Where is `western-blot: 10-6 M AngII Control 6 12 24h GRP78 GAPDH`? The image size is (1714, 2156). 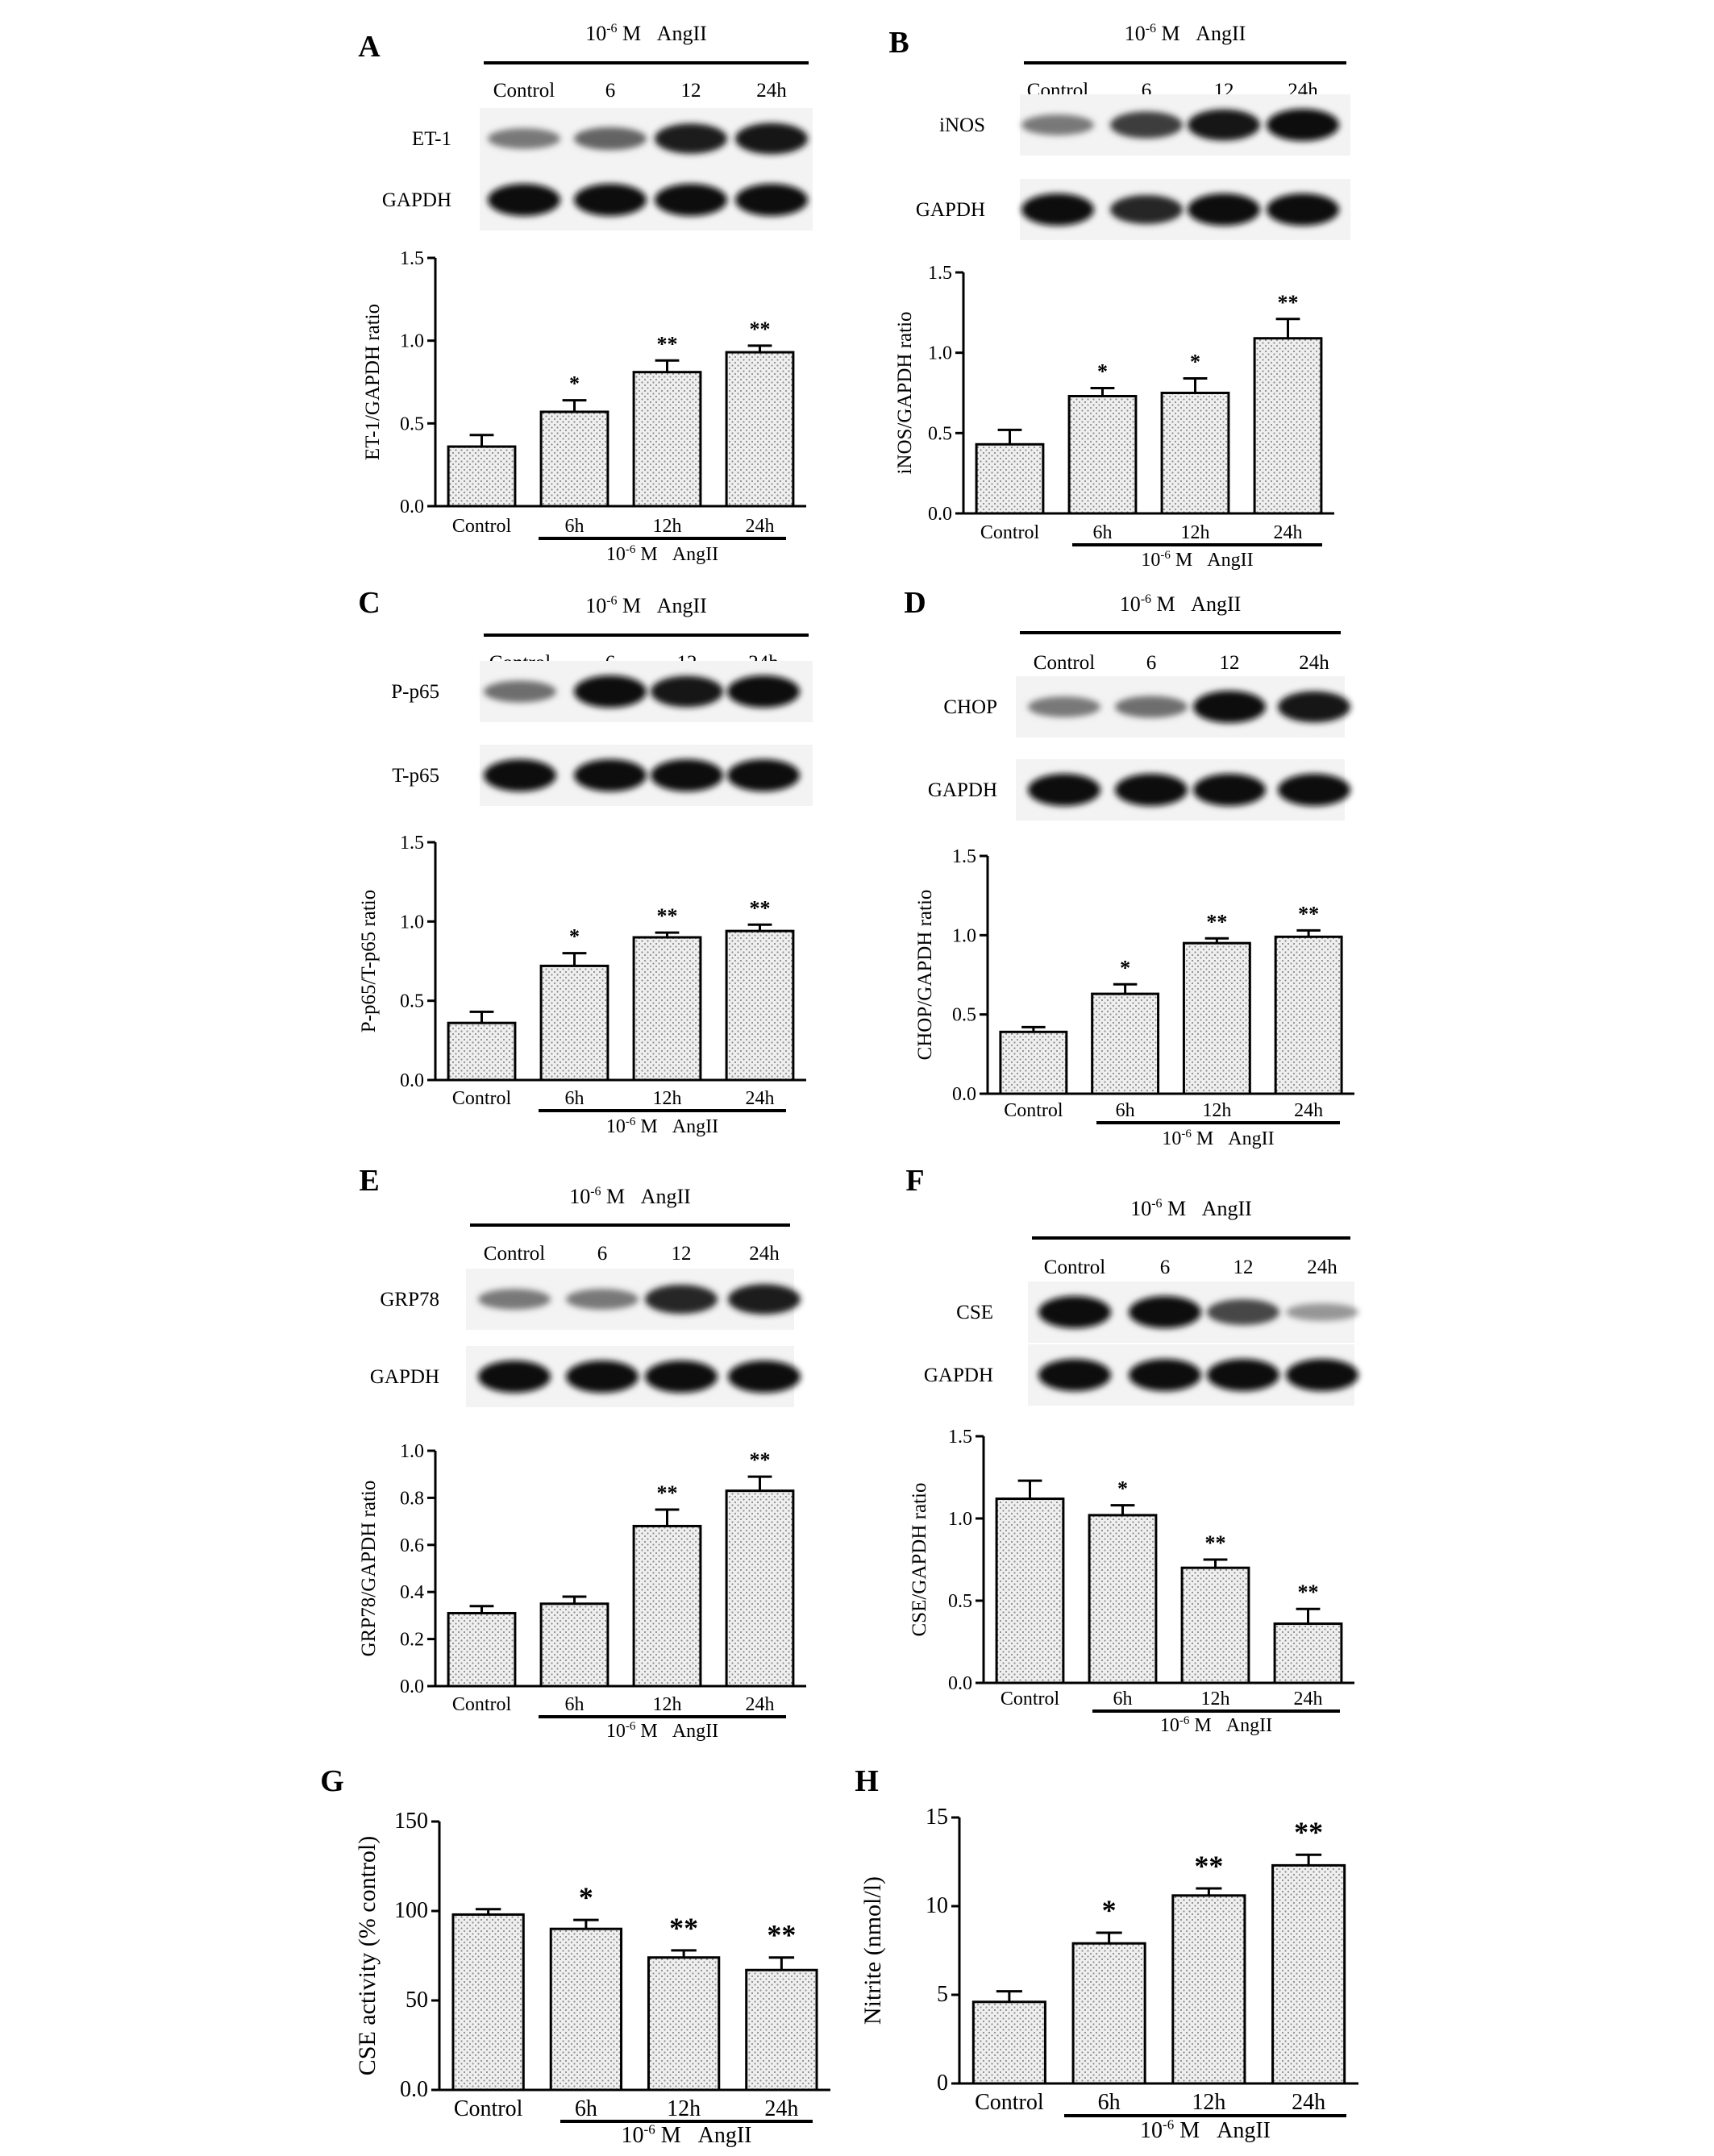 western-blot: 10-6 M AngII Control 6 12 24h GRP78 GAPDH is located at coordinates (585, 1296).